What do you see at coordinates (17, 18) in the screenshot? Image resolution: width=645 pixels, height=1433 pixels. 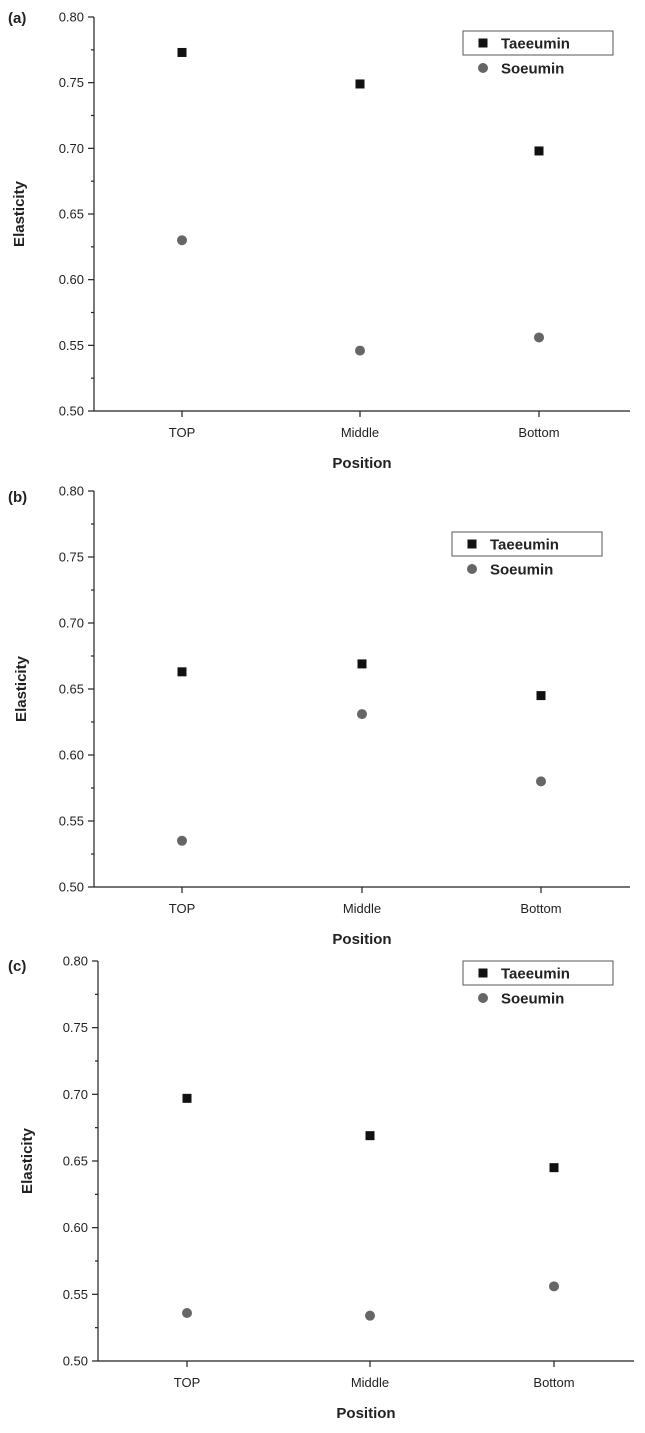 I see `panel-label: (a)` at bounding box center [17, 18].